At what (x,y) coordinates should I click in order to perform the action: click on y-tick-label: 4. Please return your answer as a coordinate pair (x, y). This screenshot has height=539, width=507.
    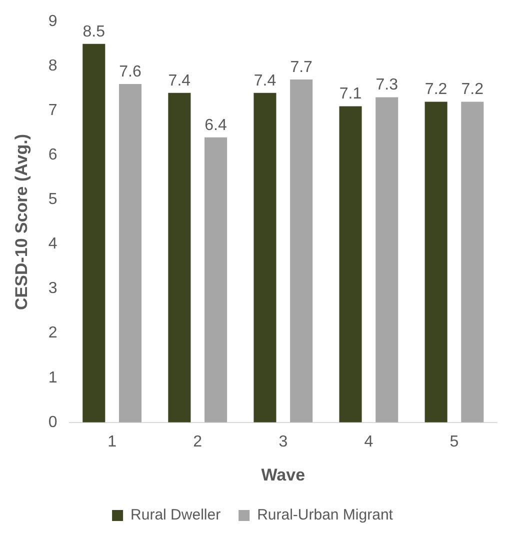
    Looking at the image, I should click on (53, 244).